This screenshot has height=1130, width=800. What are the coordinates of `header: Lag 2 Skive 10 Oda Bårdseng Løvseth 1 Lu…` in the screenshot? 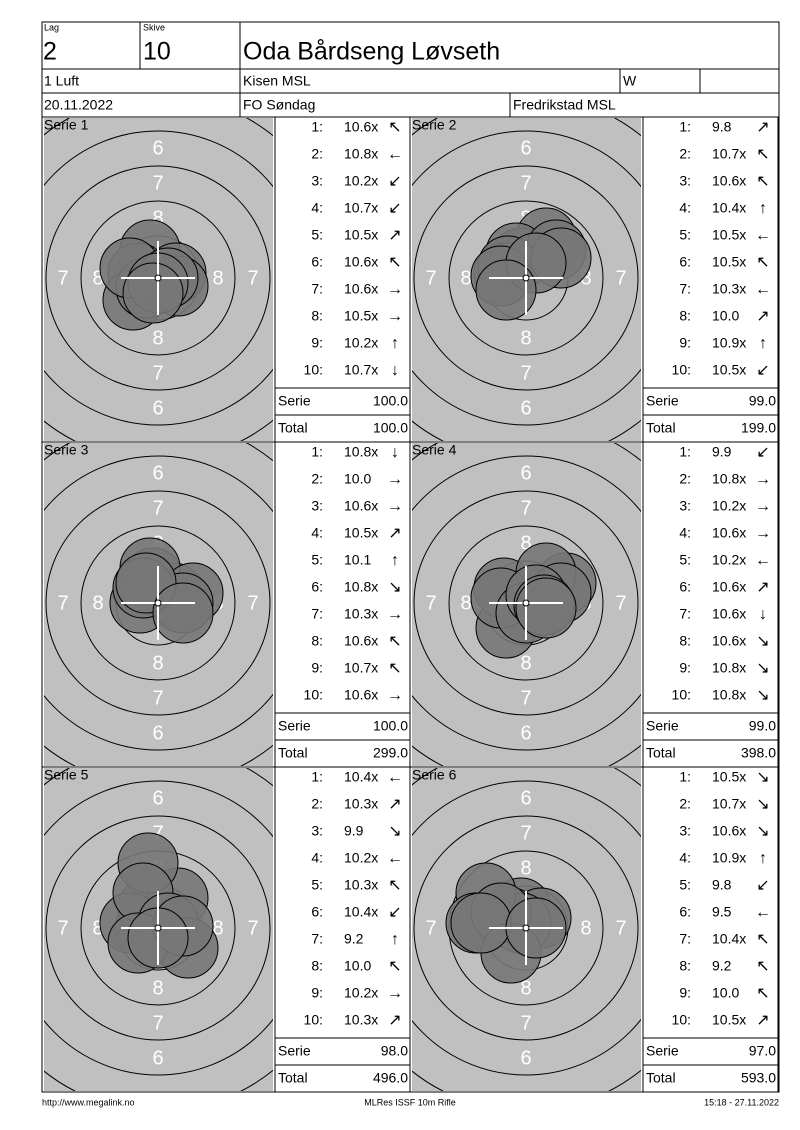 It's located at (410, 69).